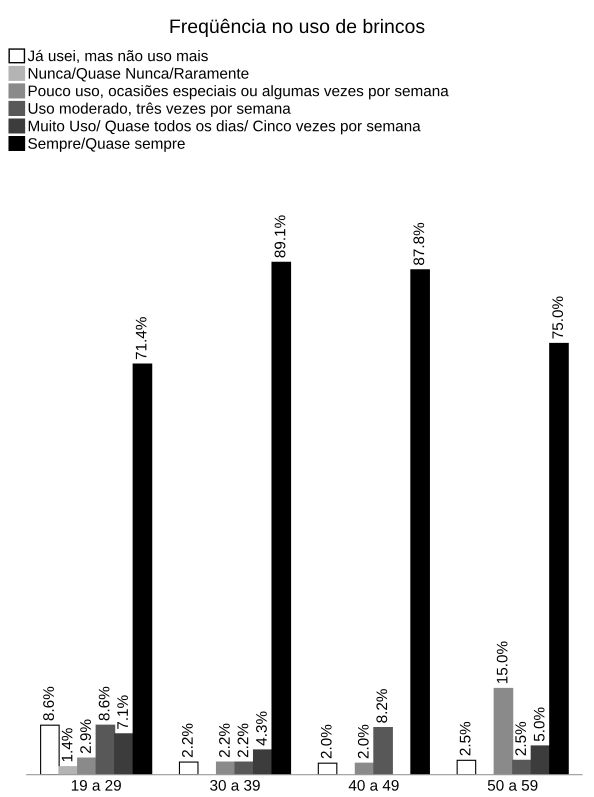 Image resolution: width=594 pixels, height=797 pixels. I want to click on data-label: 5.0%, so click(539, 724).